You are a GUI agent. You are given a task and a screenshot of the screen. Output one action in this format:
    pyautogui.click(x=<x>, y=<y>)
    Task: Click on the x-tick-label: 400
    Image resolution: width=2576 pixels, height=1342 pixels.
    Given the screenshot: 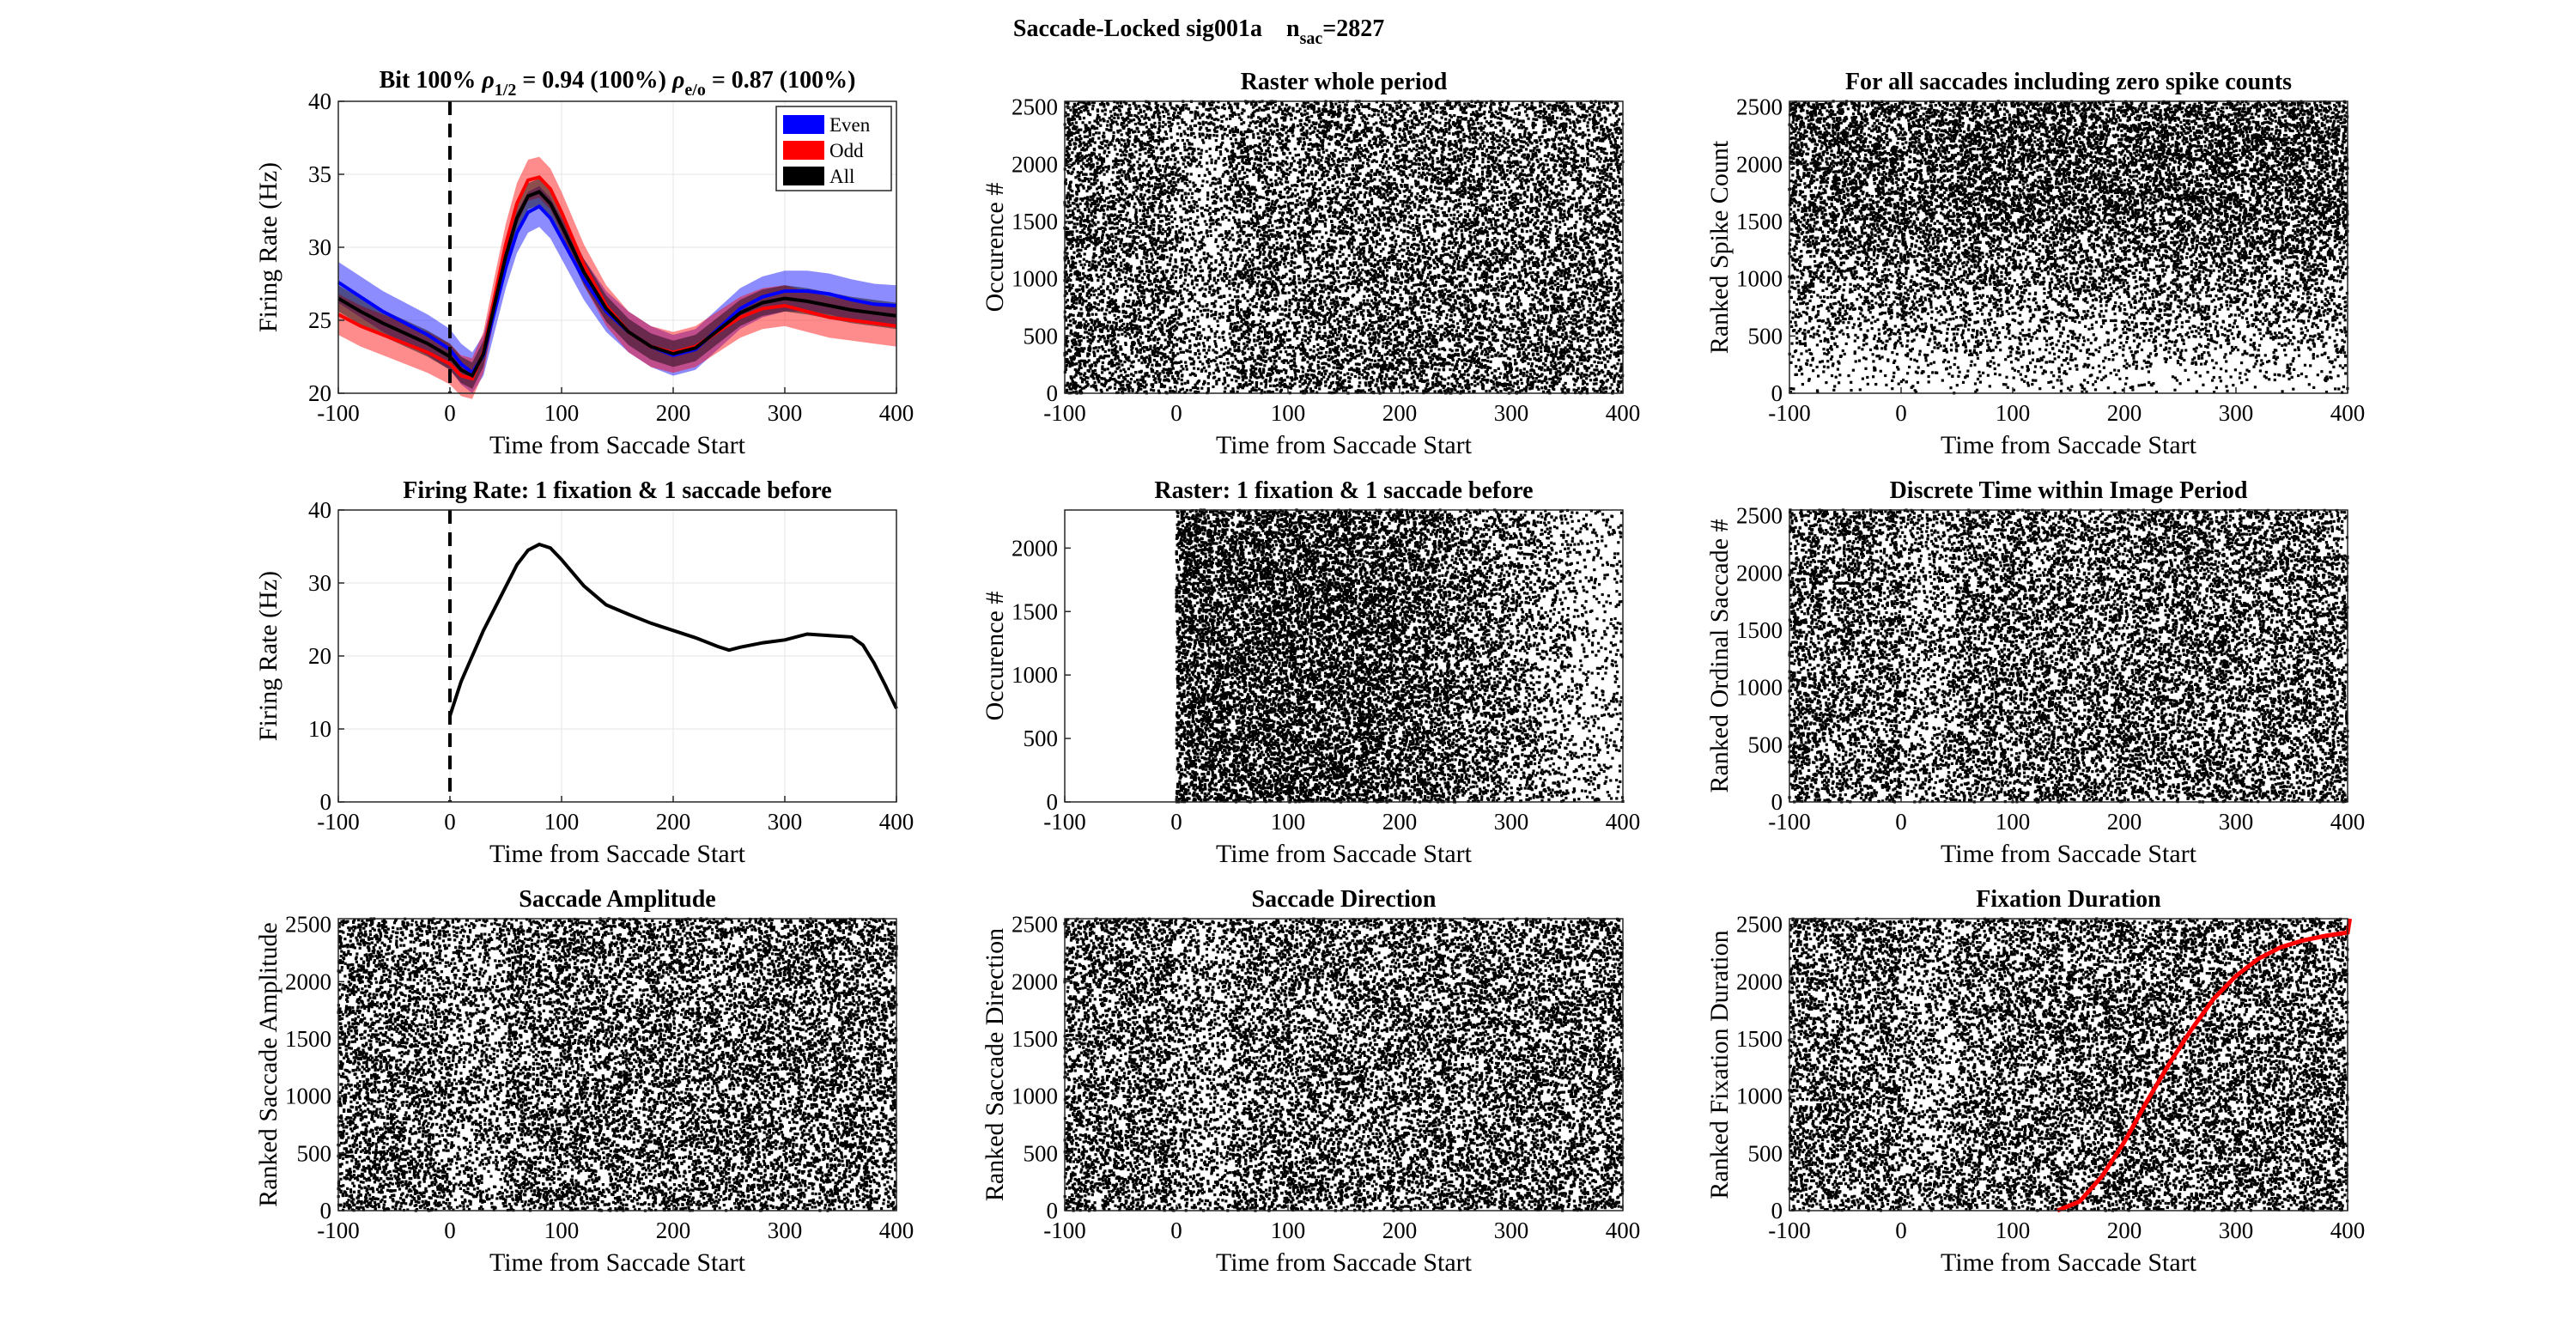 What is the action you would take?
    pyautogui.click(x=896, y=413)
    